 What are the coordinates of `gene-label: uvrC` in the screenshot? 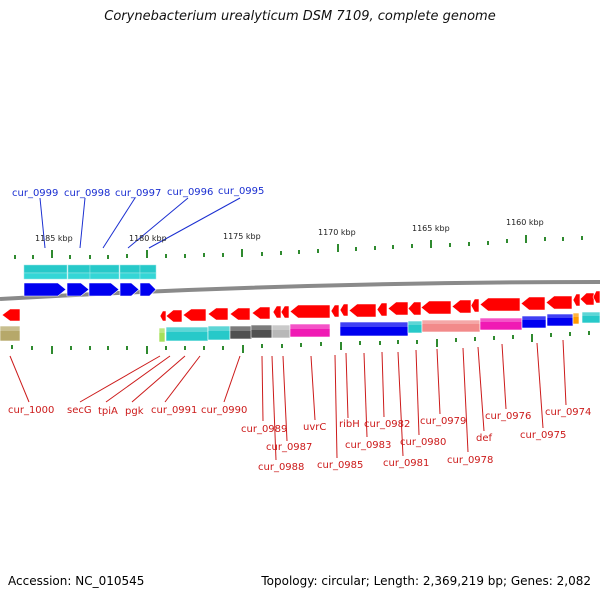 It's located at (314, 427).